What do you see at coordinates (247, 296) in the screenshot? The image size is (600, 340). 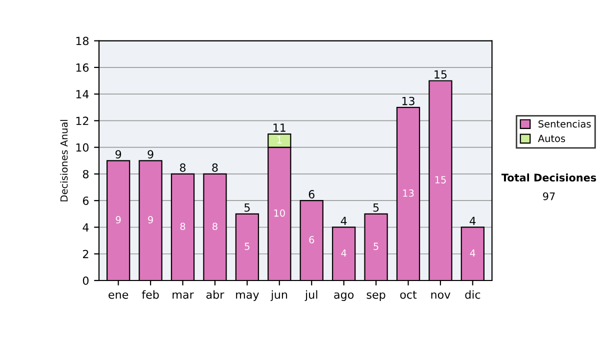 I see `x-tick-label: may` at bounding box center [247, 296].